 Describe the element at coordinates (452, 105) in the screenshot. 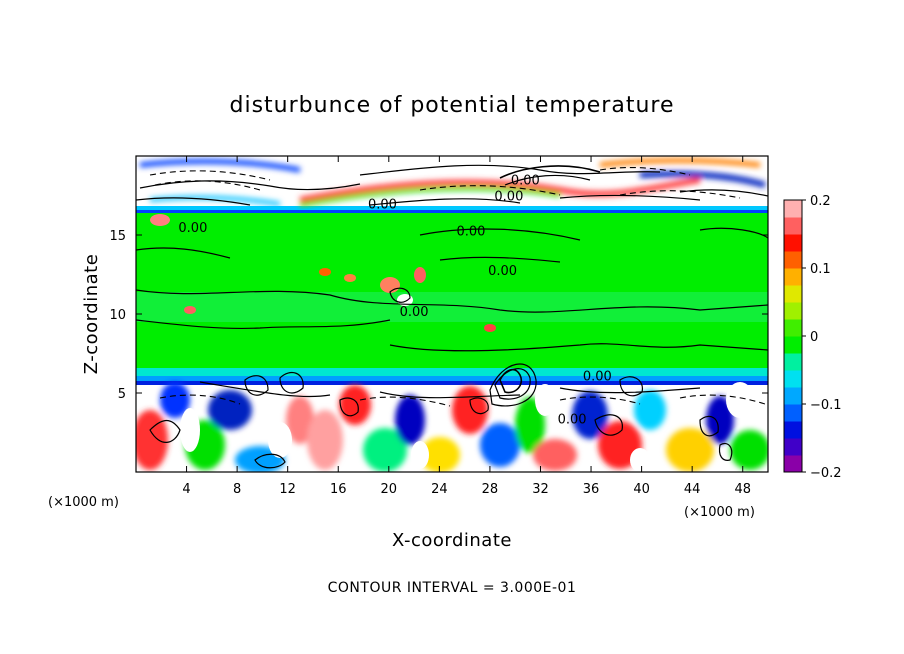

I see `chart-title: disturbunce of potential temperature` at that location.